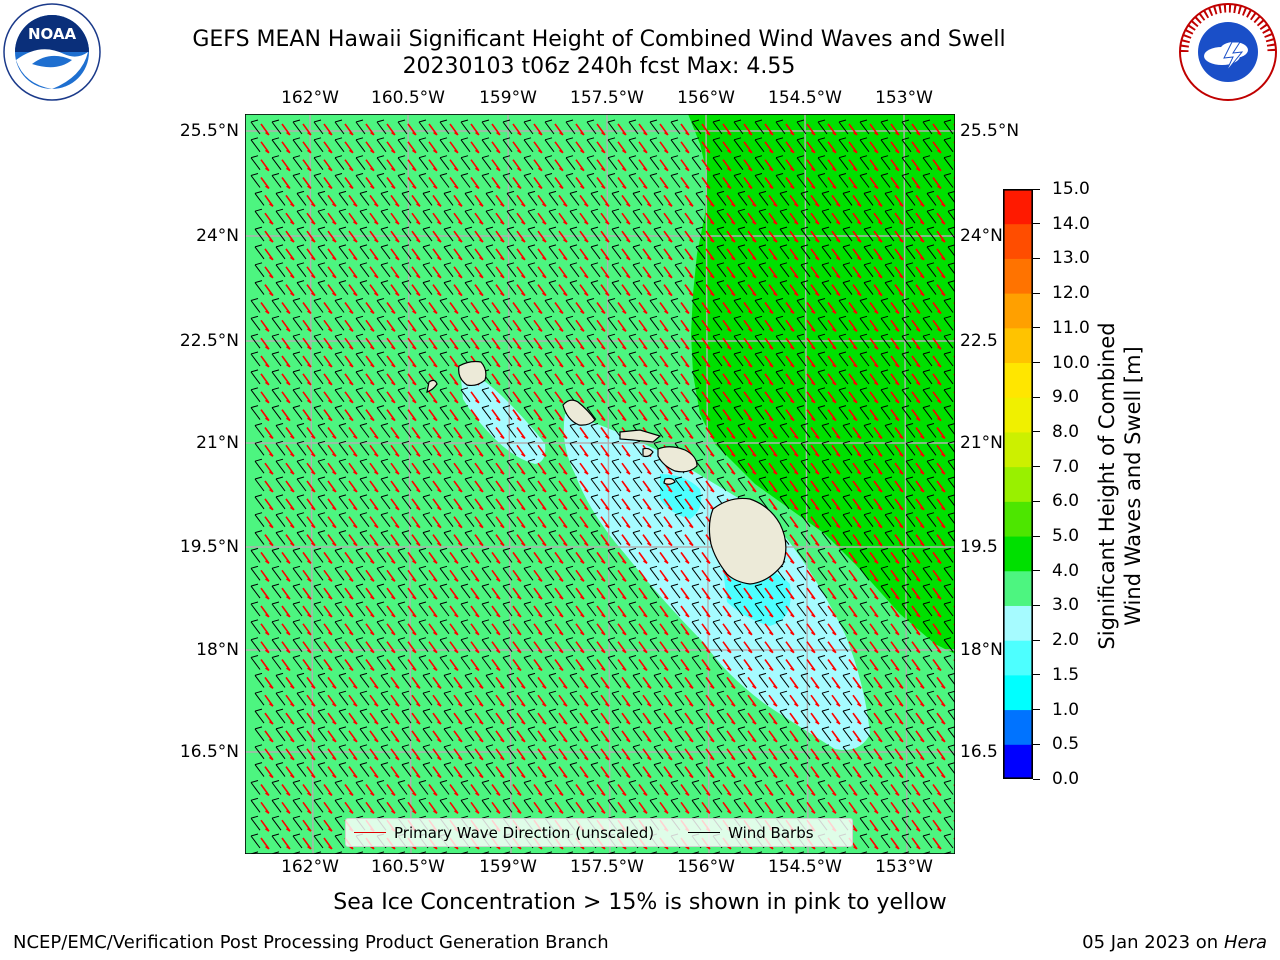 The height and width of the screenshot is (960, 1280). Describe the element at coordinates (217, 236) in the screenshot. I see `lat-label-left-1: 24°N` at that location.